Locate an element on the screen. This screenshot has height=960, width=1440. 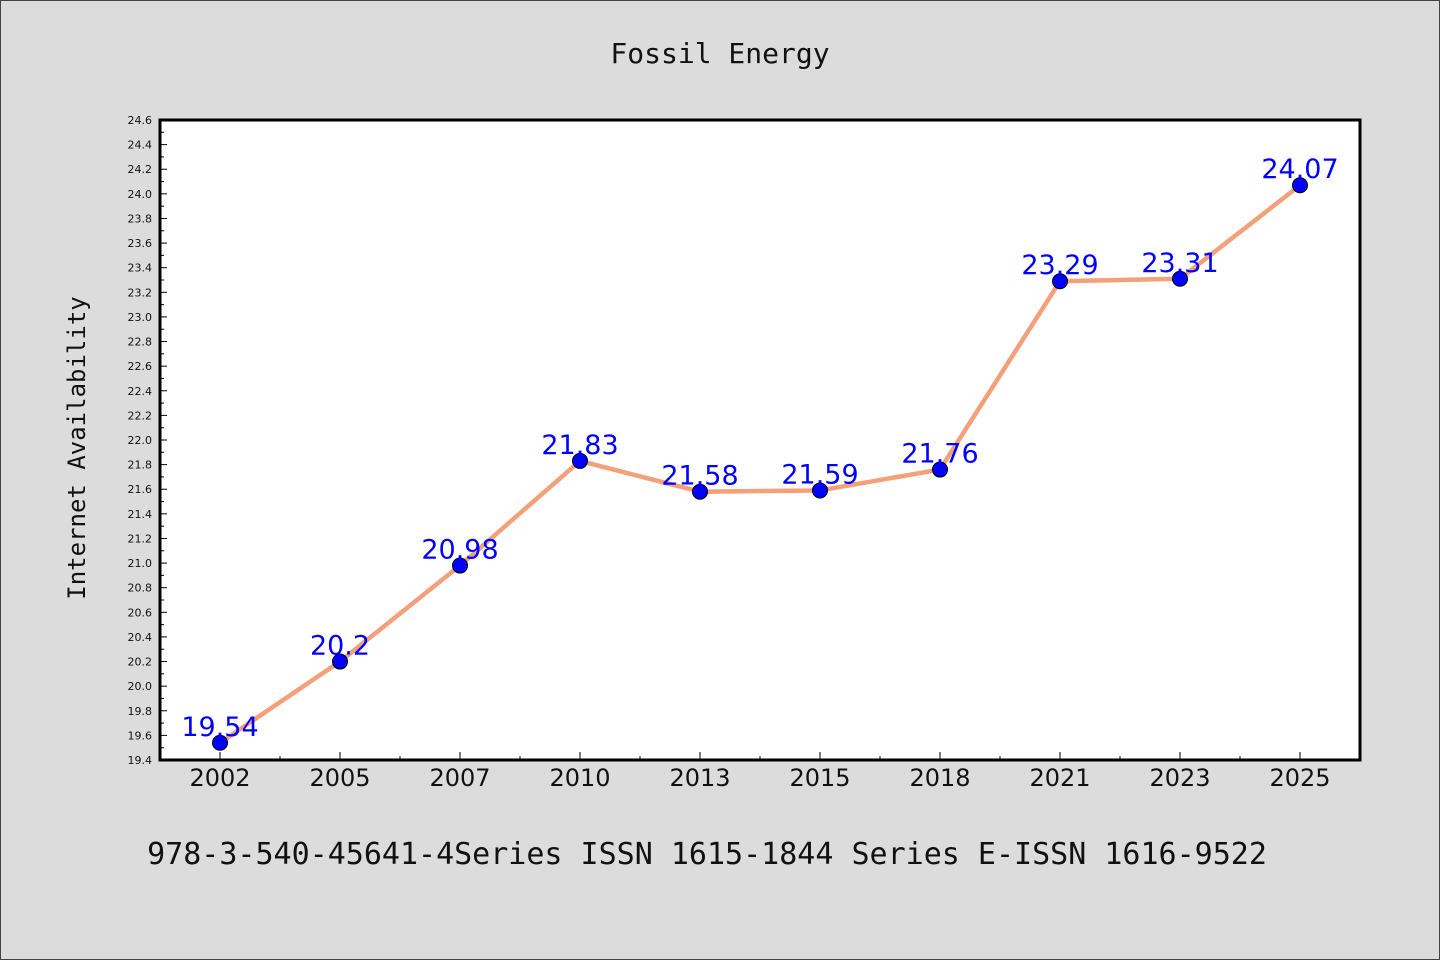
y-tick-label: 24.0 is located at coordinates (140, 194).